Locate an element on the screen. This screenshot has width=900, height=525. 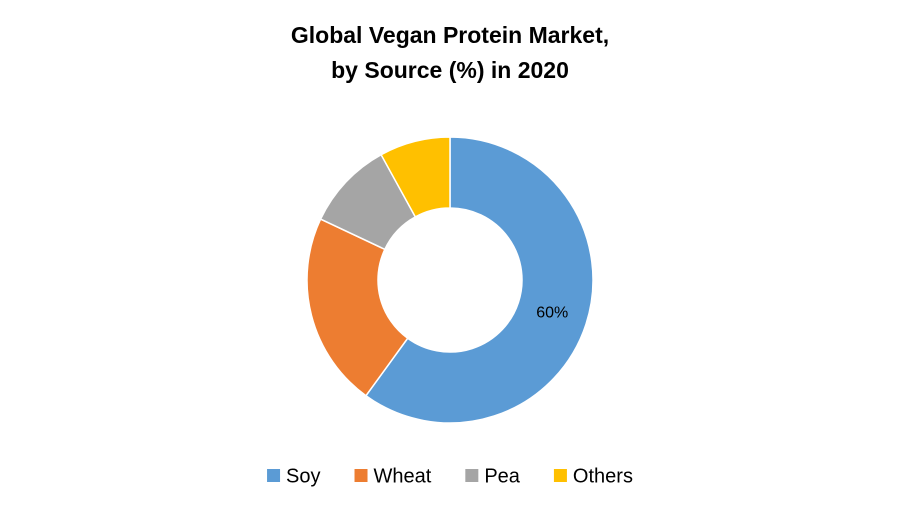
data-label: 60% is located at coordinates (552, 312).